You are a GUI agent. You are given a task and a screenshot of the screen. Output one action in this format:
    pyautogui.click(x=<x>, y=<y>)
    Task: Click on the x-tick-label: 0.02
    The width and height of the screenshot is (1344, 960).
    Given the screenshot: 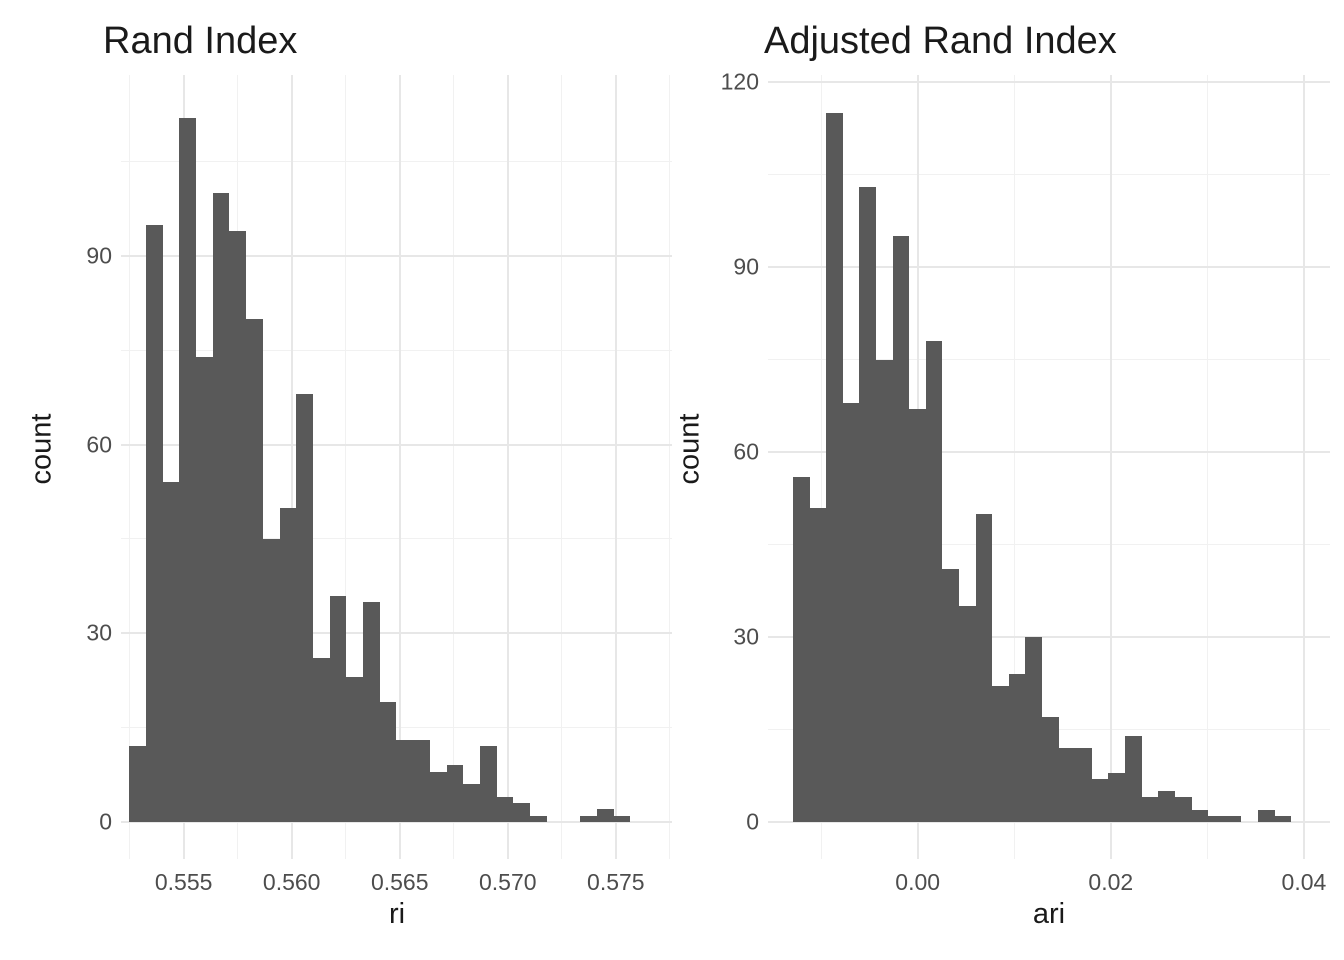 What is the action you would take?
    pyautogui.click(x=1111, y=882)
    